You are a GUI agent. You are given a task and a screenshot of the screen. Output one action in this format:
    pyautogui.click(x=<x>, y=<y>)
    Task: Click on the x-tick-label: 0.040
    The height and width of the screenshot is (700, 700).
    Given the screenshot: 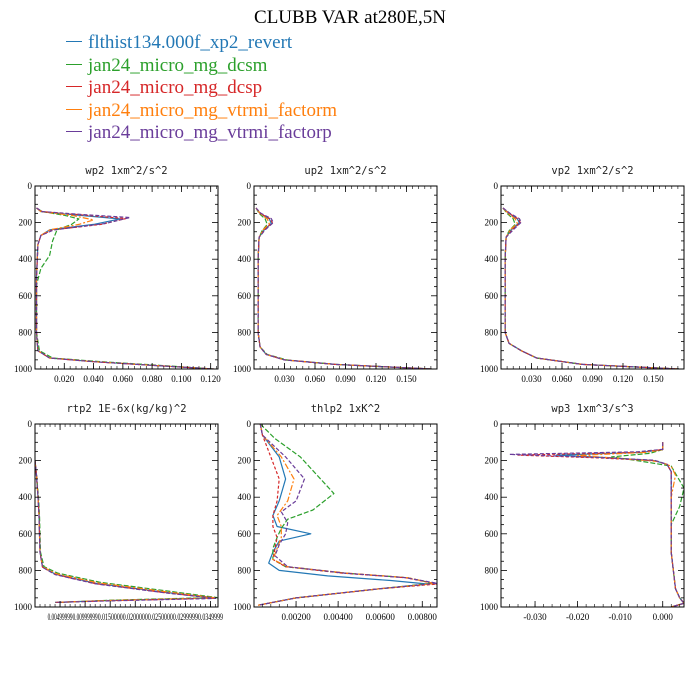 What is the action you would take?
    pyautogui.click(x=93, y=379)
    